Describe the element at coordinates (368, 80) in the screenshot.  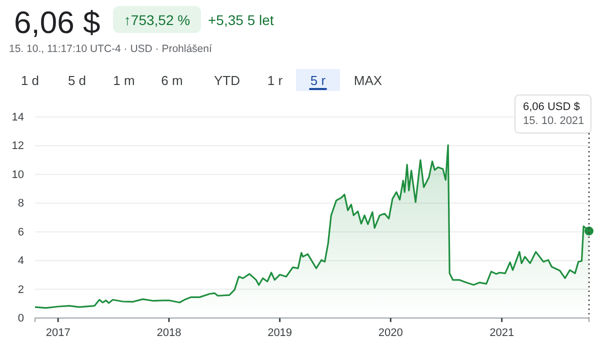
I see `text: MAX` at that location.